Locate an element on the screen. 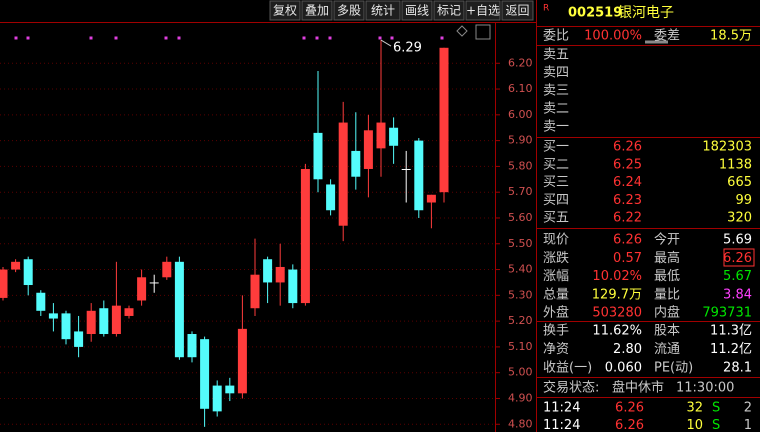 The width and height of the screenshot is (760, 432). scroll-box is located at coordinates (483, 32).